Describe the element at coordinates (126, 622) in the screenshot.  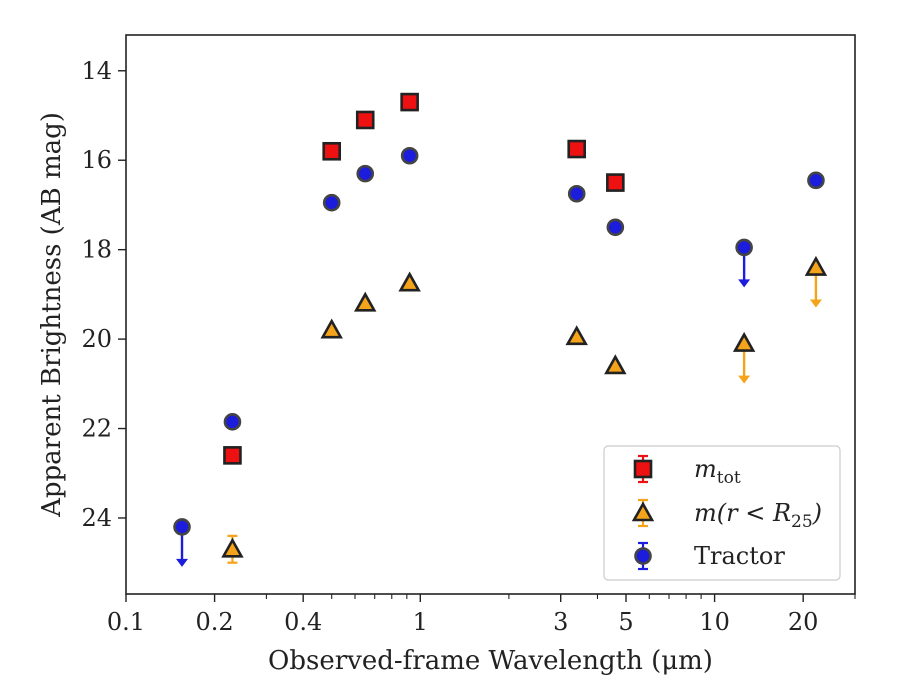
I see `x-tick-label: 0.1` at that location.